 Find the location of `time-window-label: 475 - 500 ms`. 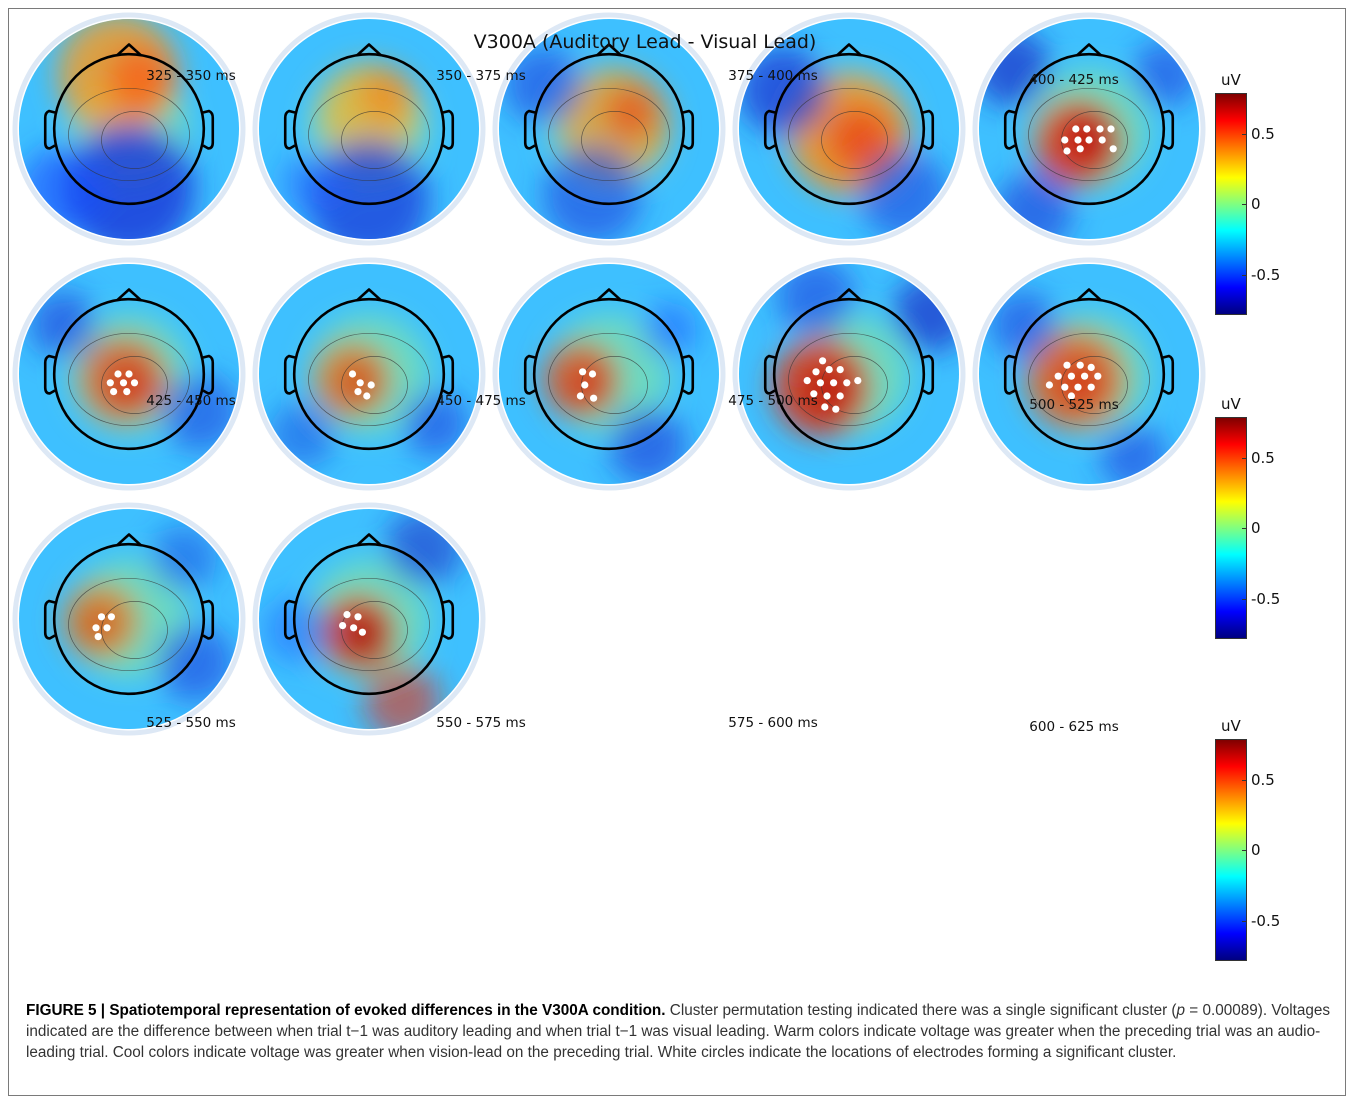

time-window-label: 475 - 500 ms is located at coordinates (773, 401).